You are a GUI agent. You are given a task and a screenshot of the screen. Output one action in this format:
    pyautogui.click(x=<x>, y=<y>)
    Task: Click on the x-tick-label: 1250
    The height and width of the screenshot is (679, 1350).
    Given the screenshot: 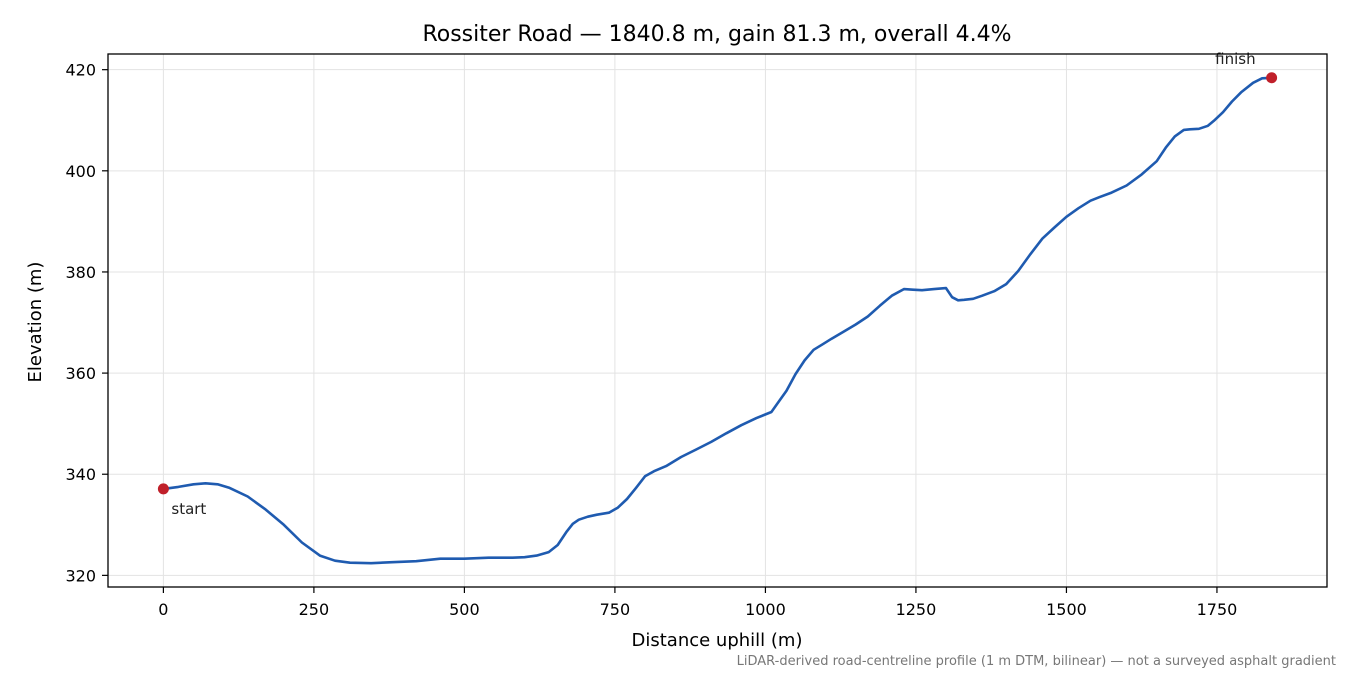 What is the action you would take?
    pyautogui.click(x=916, y=609)
    